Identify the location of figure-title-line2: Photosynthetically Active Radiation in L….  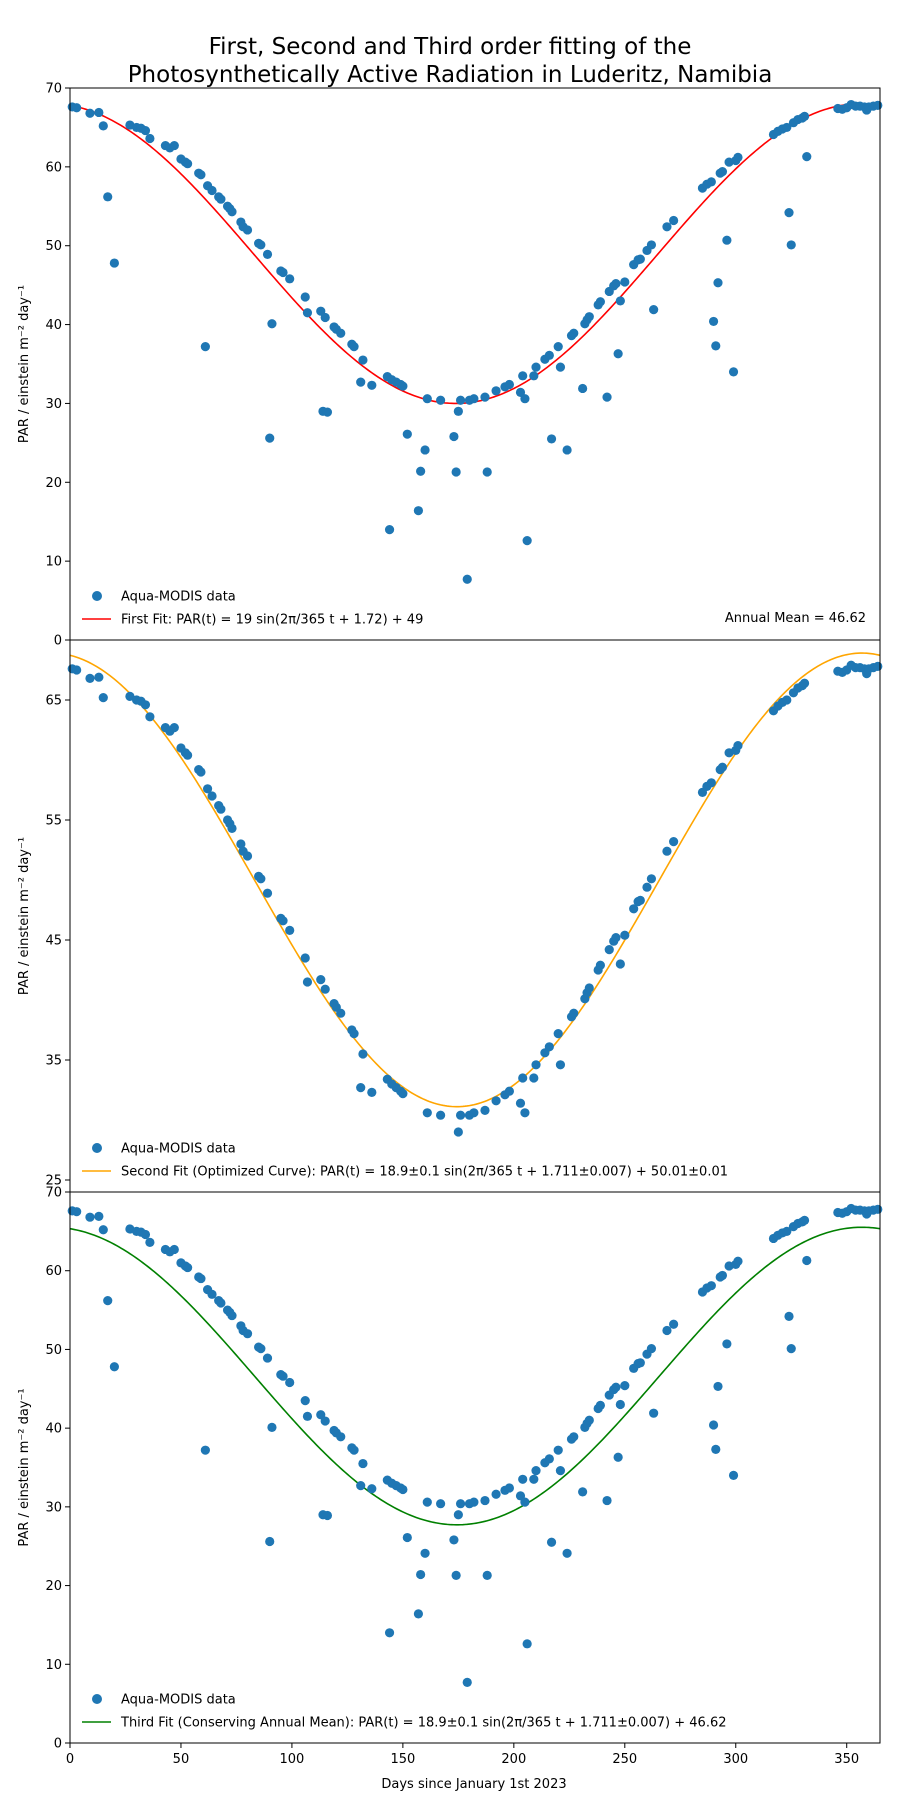
(450, 75).